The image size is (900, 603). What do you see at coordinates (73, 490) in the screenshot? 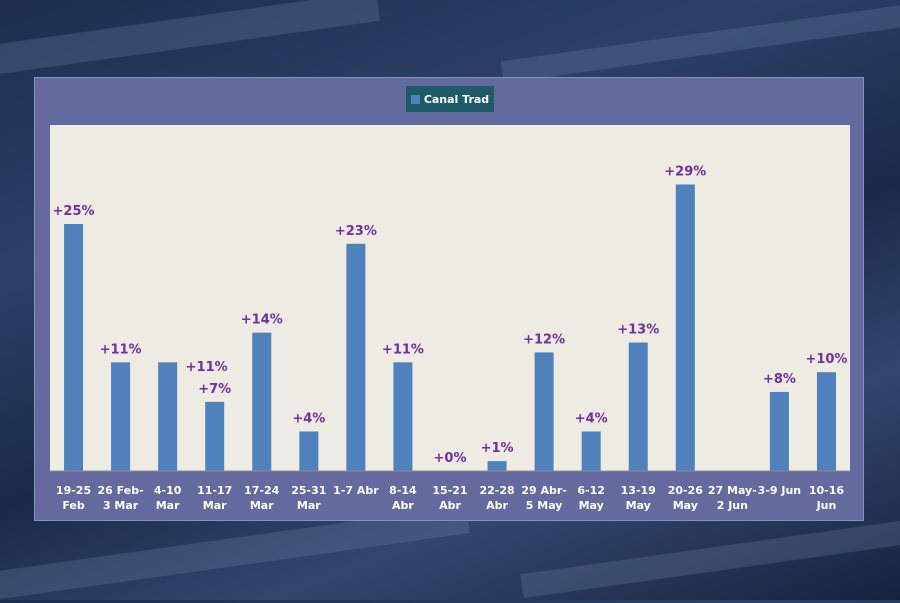
I see `x-tick-label: 19-25` at bounding box center [73, 490].